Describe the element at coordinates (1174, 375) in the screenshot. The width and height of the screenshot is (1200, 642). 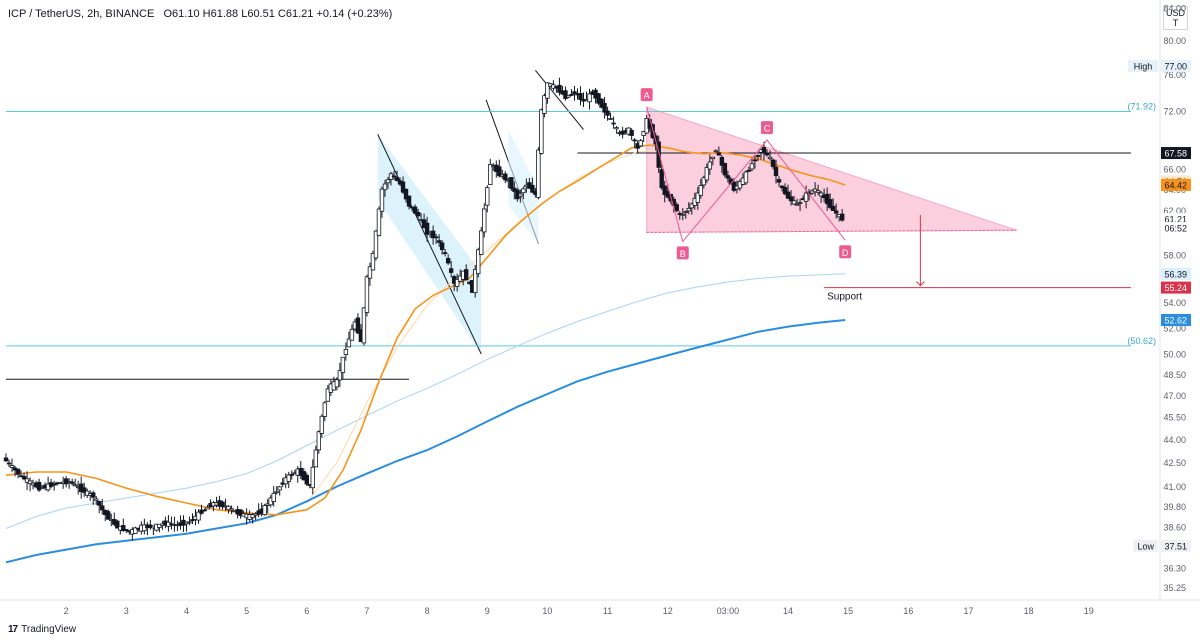
I see `price-tick-label: 48.50` at that location.